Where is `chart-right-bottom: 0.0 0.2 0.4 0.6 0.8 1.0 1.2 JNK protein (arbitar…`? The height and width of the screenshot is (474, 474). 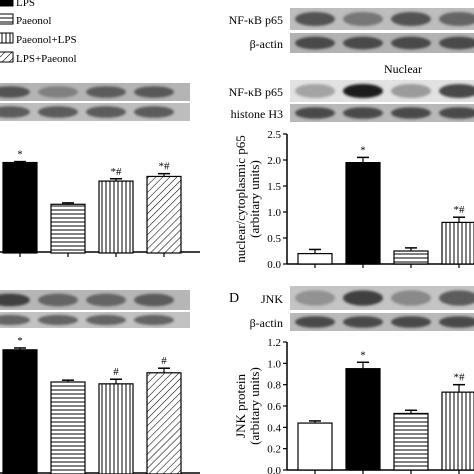
chart-right-bottom: 0.0 0.2 0.4 0.6 0.8 1.0 1.2 JNK protein (arbitar… is located at coordinates (353, 405).